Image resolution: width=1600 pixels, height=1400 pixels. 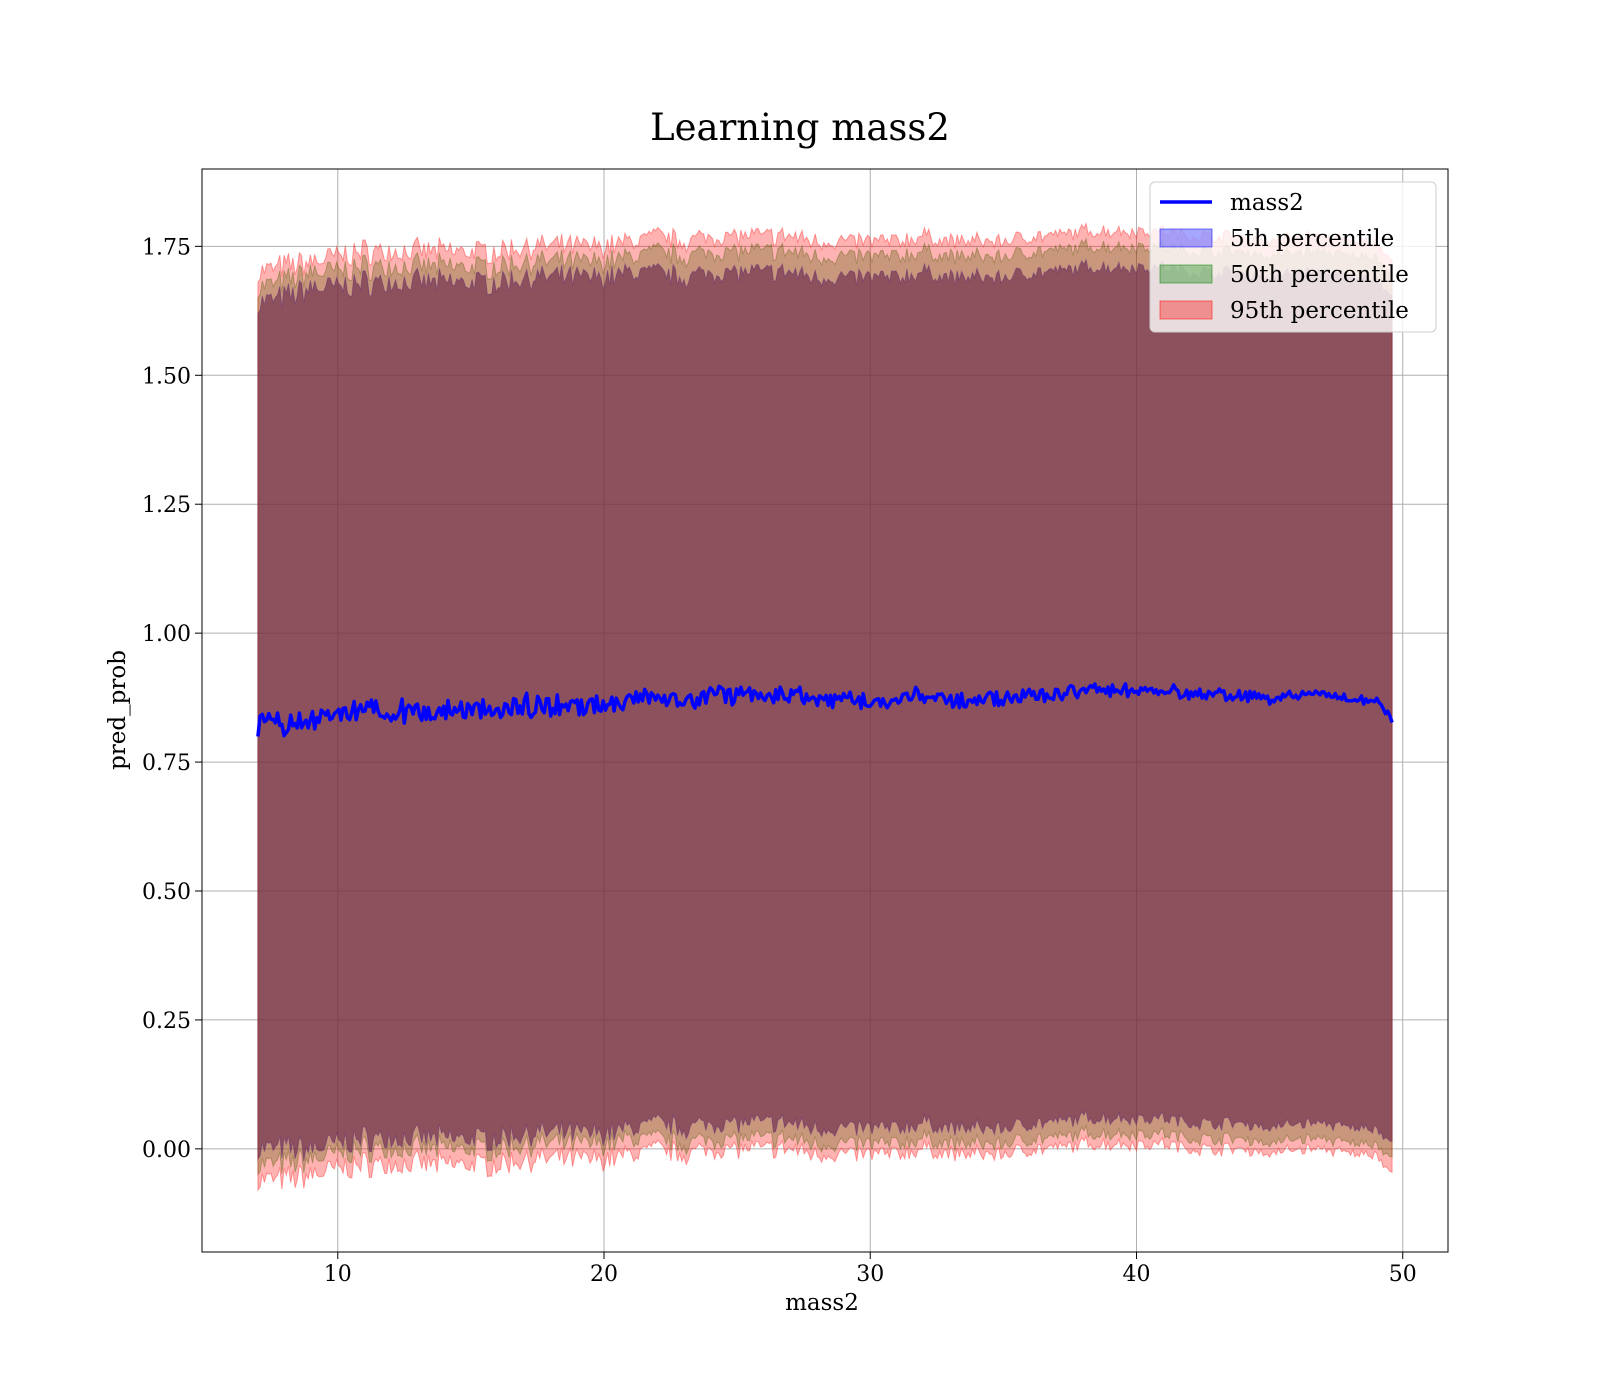 What do you see at coordinates (166, 505) in the screenshot?
I see `y-tick-label: 1.25` at bounding box center [166, 505].